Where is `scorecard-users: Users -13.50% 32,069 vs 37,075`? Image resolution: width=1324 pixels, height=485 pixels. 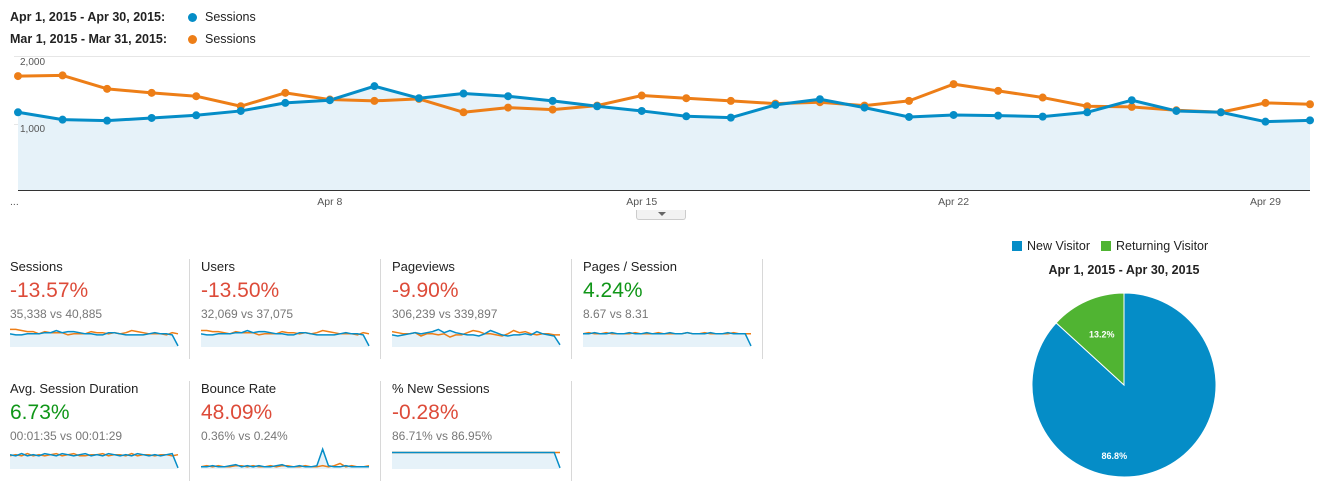
scorecard-users: Users -13.50% 32,069 vs 37,075 is located at coordinates (291, 309).